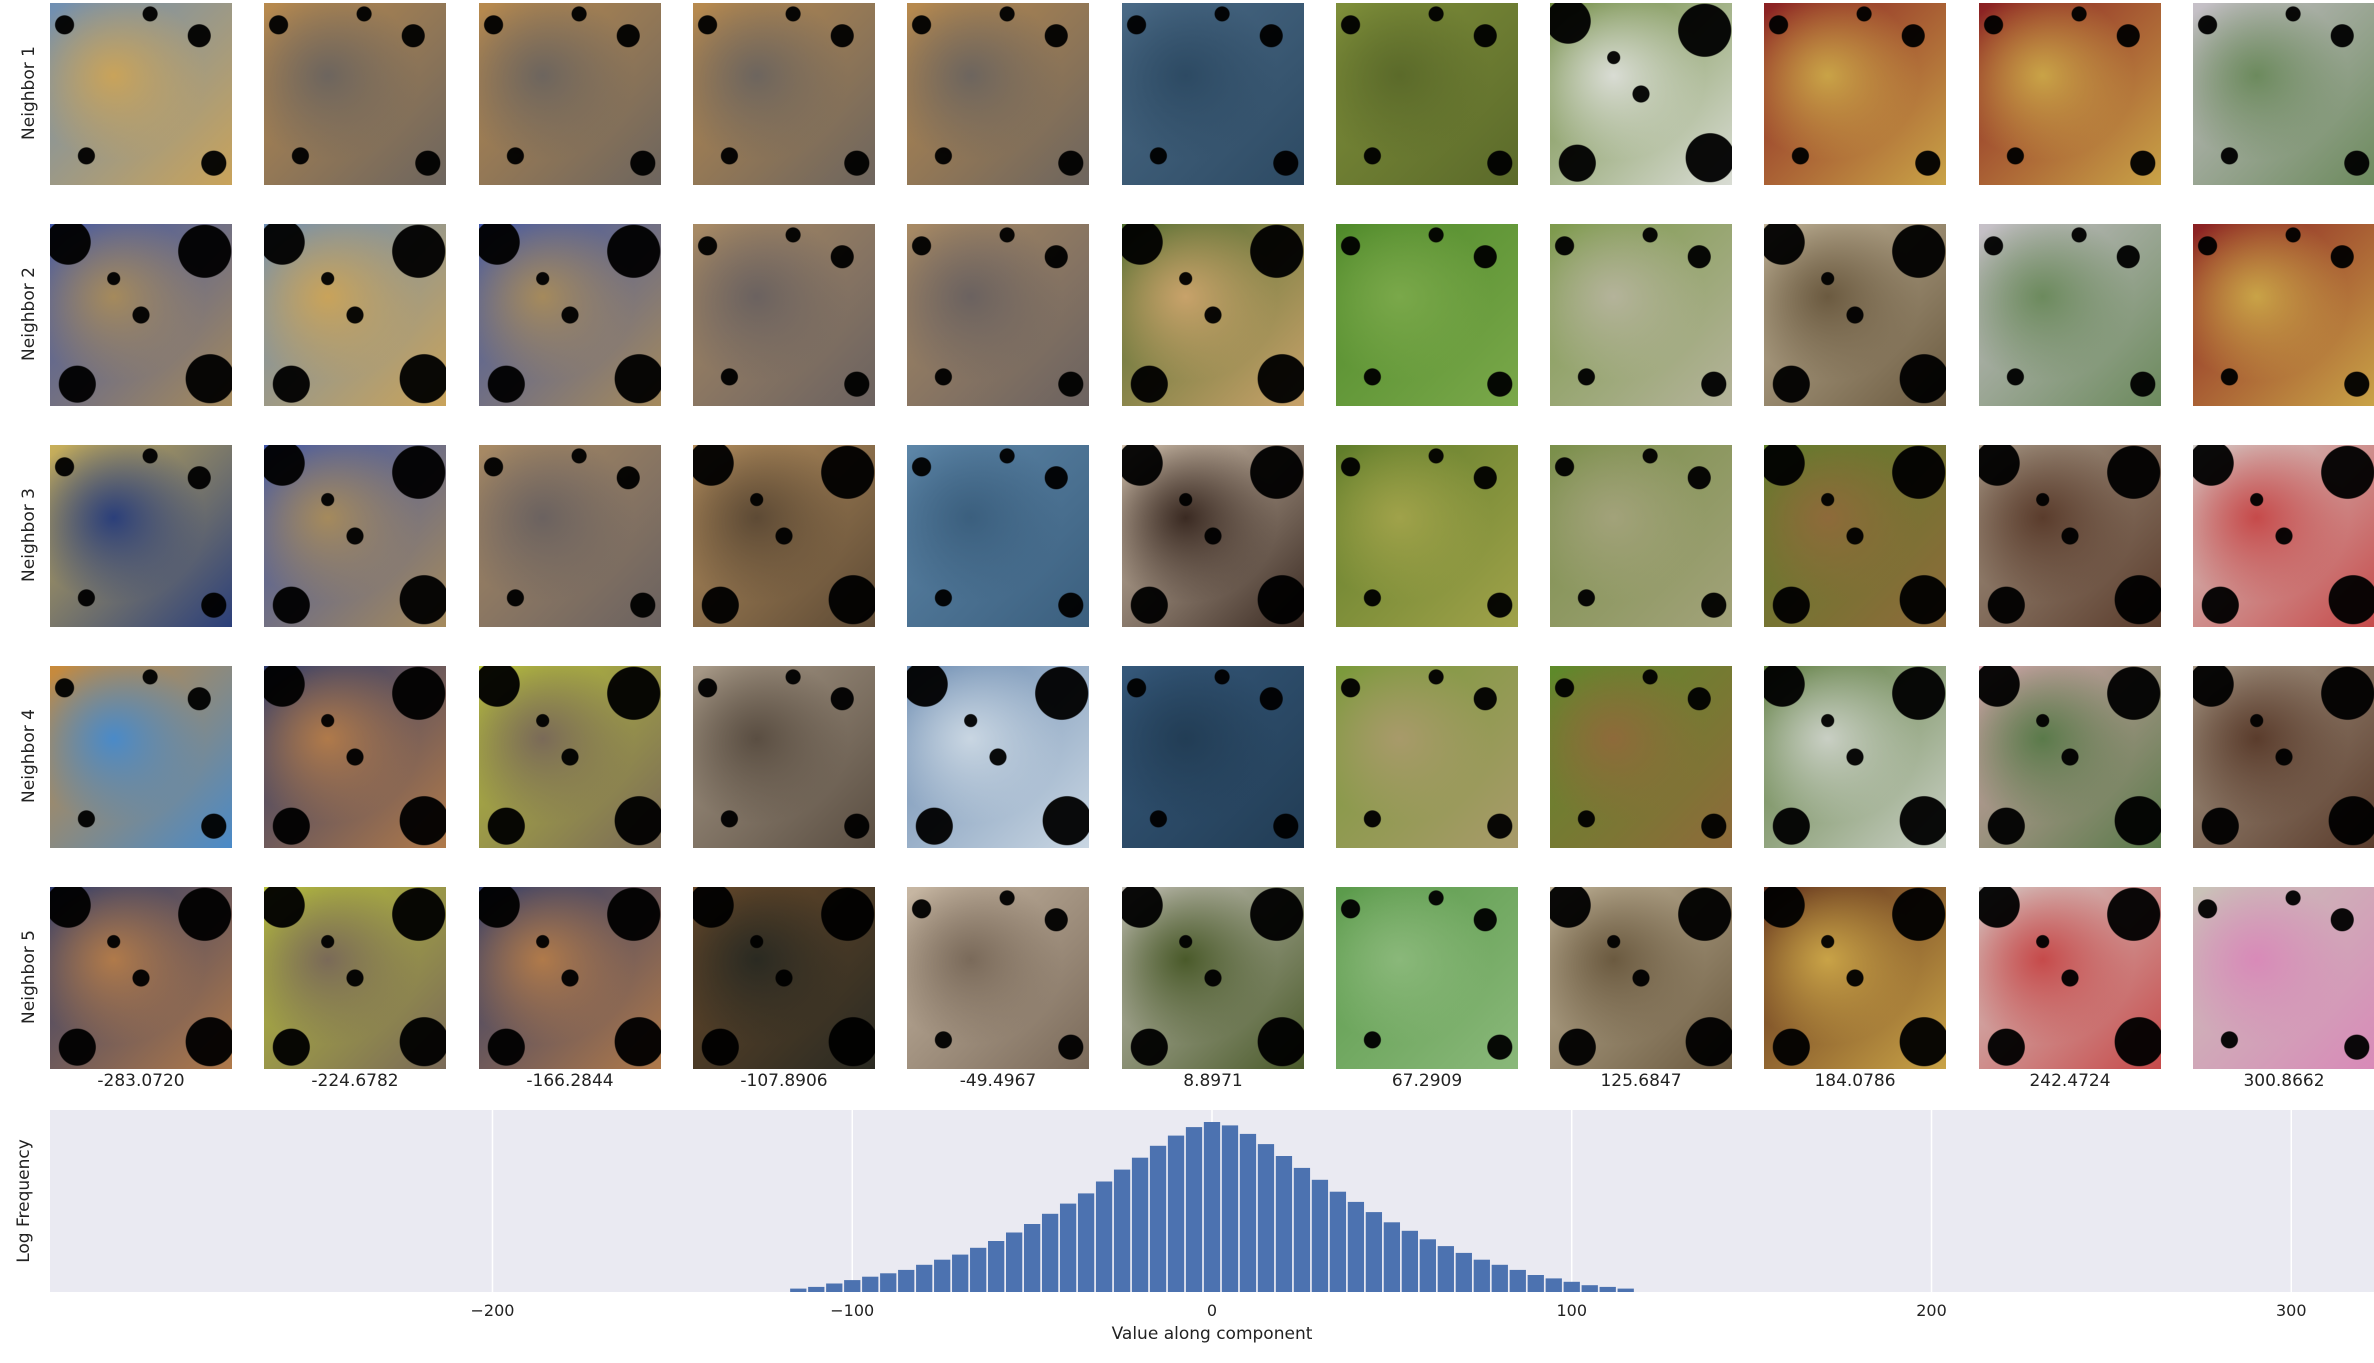 This screenshot has height=1363, width=2374. Describe the element at coordinates (2070, 1081) in the screenshot. I see `column-value-label: 242.4724` at that location.